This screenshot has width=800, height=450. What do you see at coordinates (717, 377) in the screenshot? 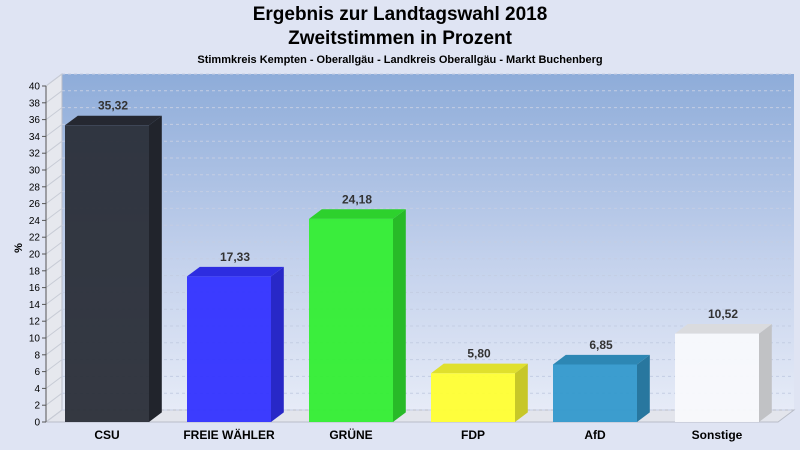
I see `bar-sonstige` at bounding box center [717, 377].